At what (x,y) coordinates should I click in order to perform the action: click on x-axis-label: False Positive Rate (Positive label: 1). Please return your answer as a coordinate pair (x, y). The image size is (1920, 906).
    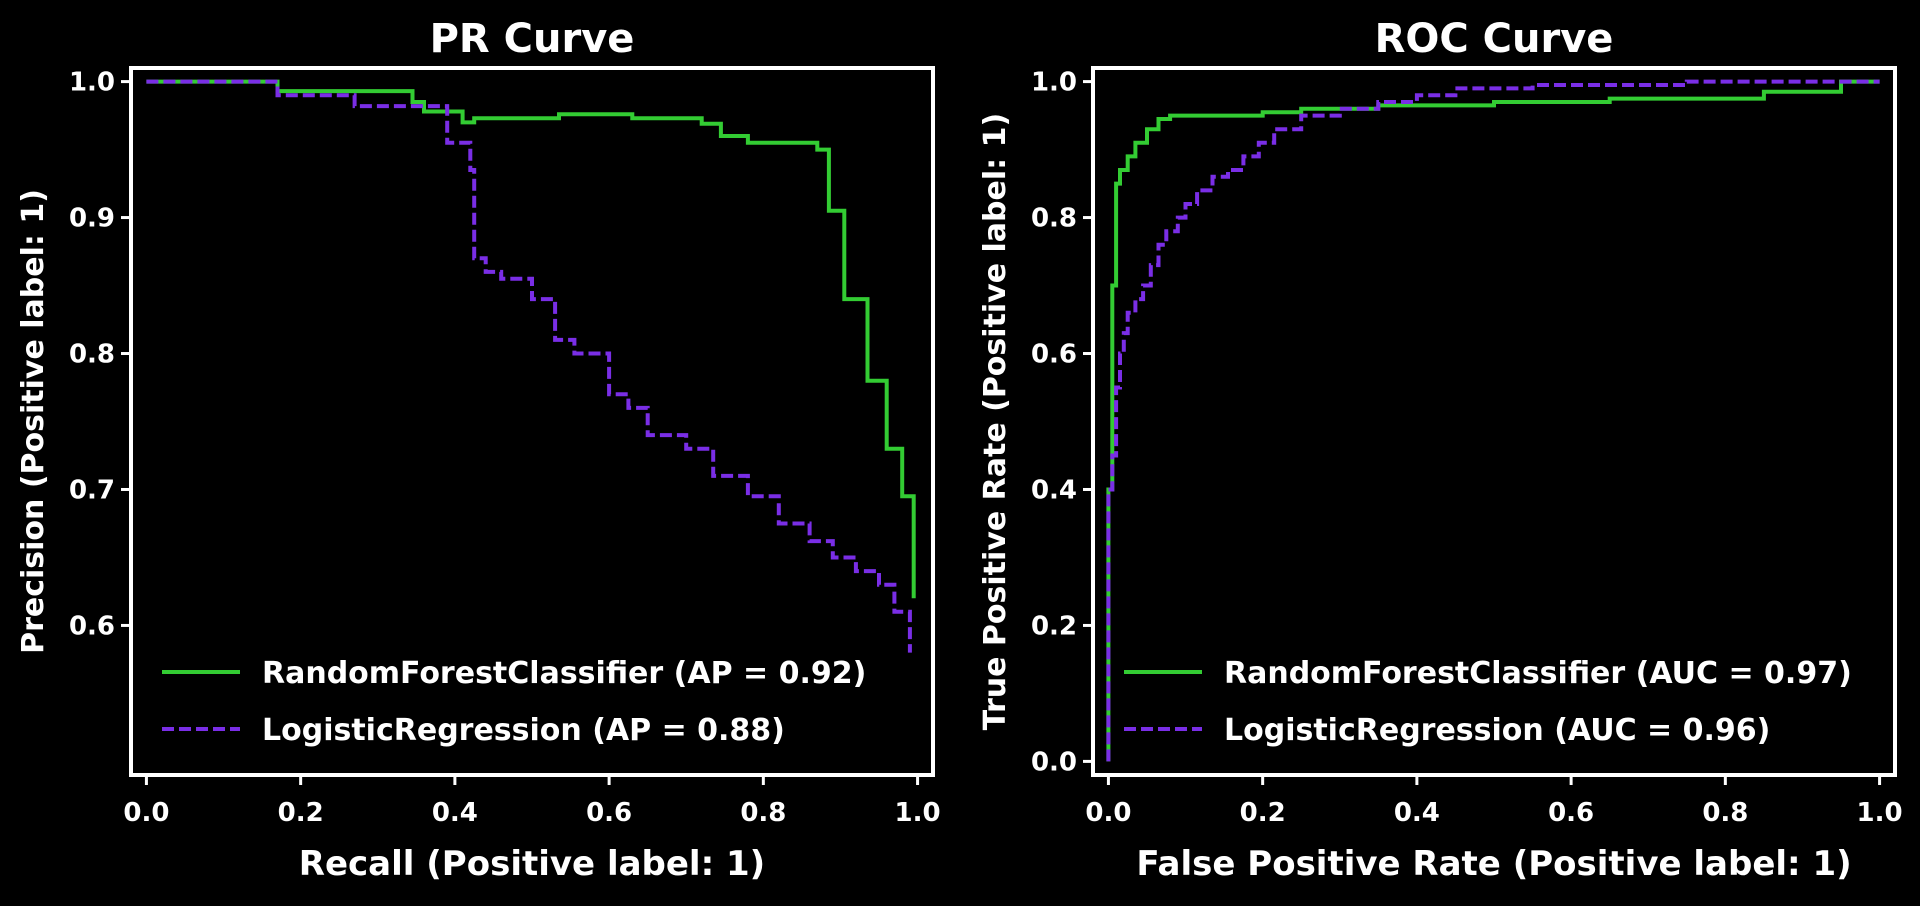
    Looking at the image, I should click on (1493, 864).